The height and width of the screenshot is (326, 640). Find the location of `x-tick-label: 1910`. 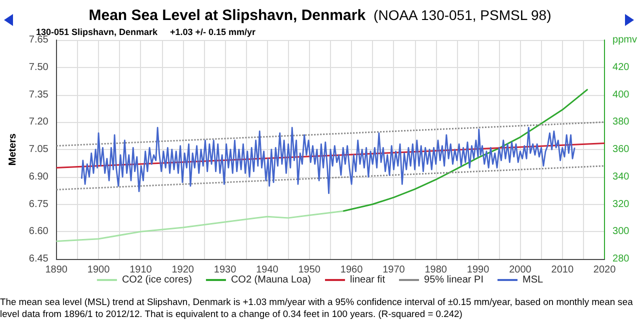

x-tick-label: 1910 is located at coordinates (141, 270).